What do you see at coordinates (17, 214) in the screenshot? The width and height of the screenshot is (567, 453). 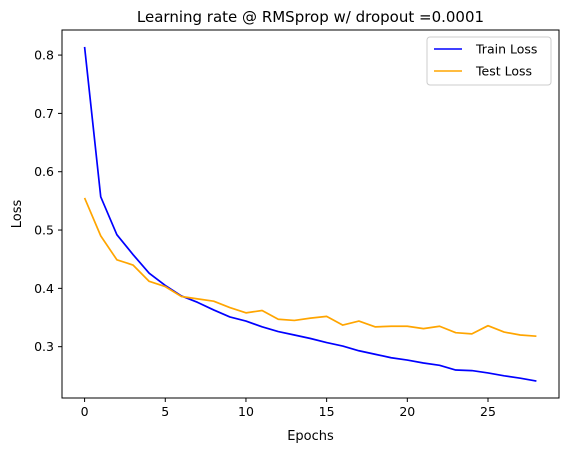 I see `y-axis-label: Loss` at bounding box center [17, 214].